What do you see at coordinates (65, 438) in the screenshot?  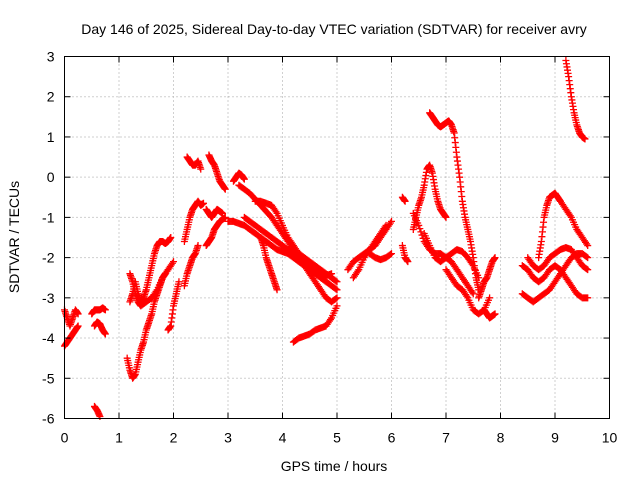 I see `x-tick-label: 0` at bounding box center [65, 438].